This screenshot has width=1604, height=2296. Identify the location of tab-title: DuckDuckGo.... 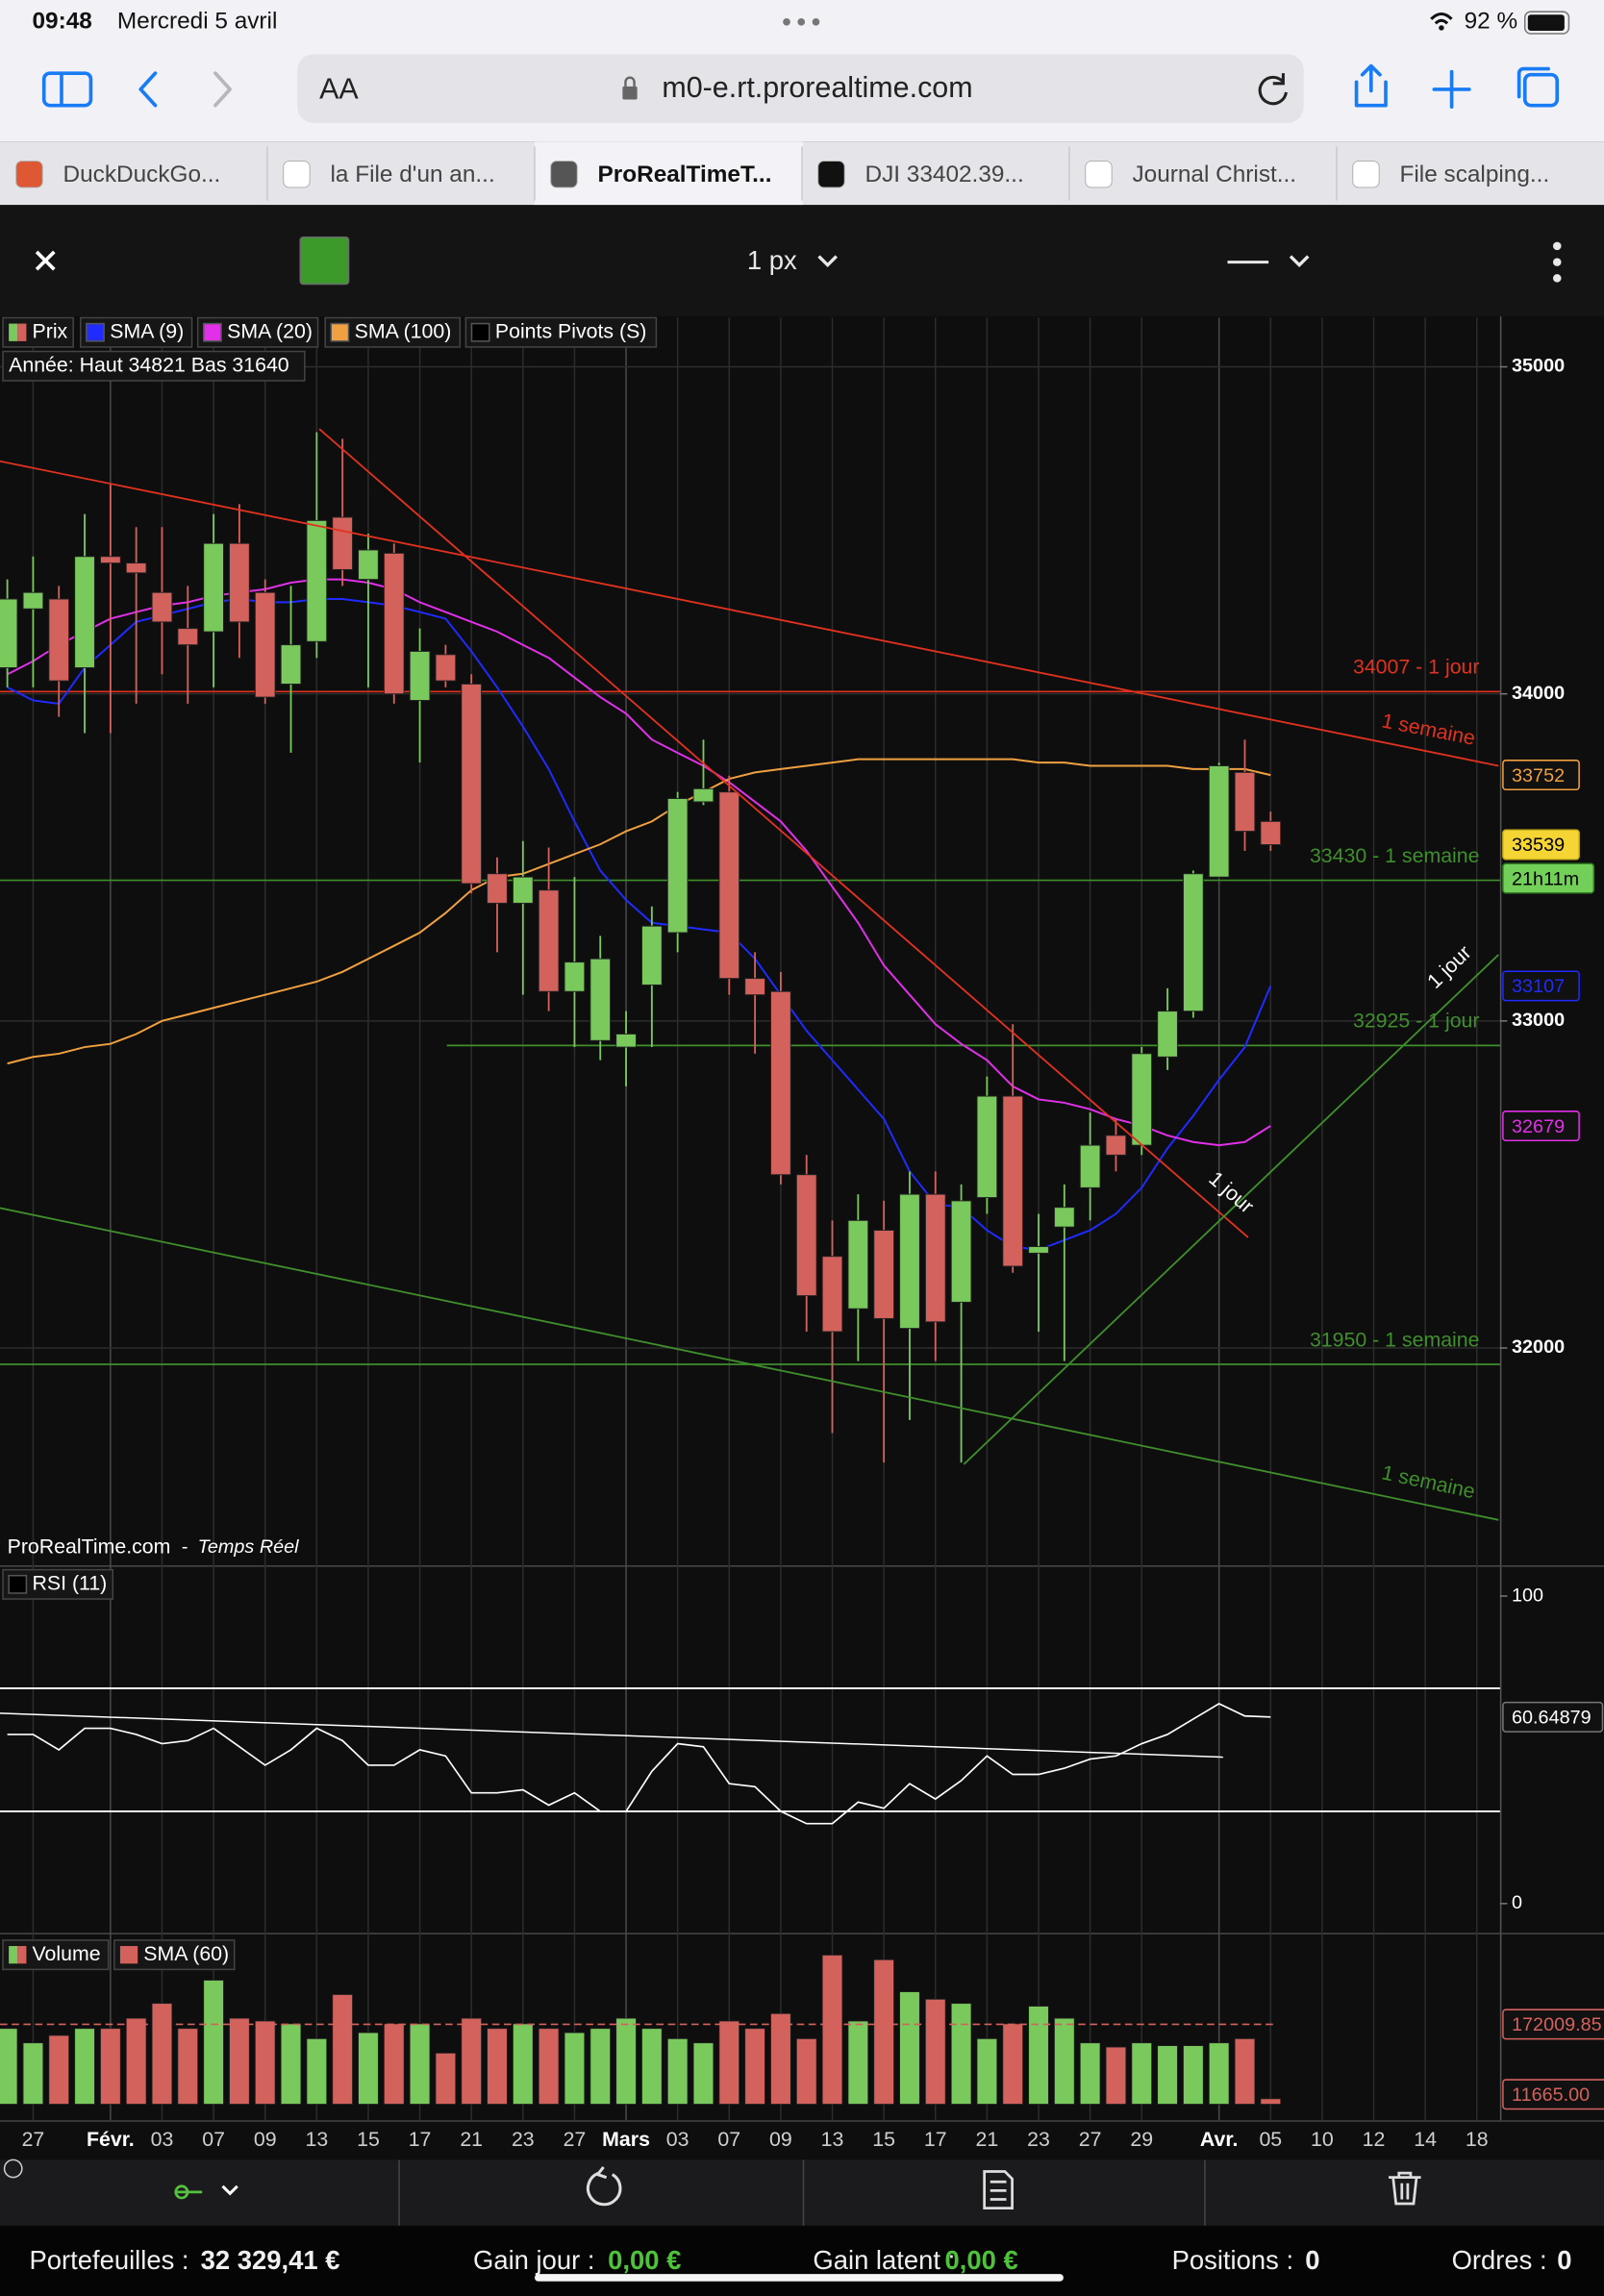
(142, 174).